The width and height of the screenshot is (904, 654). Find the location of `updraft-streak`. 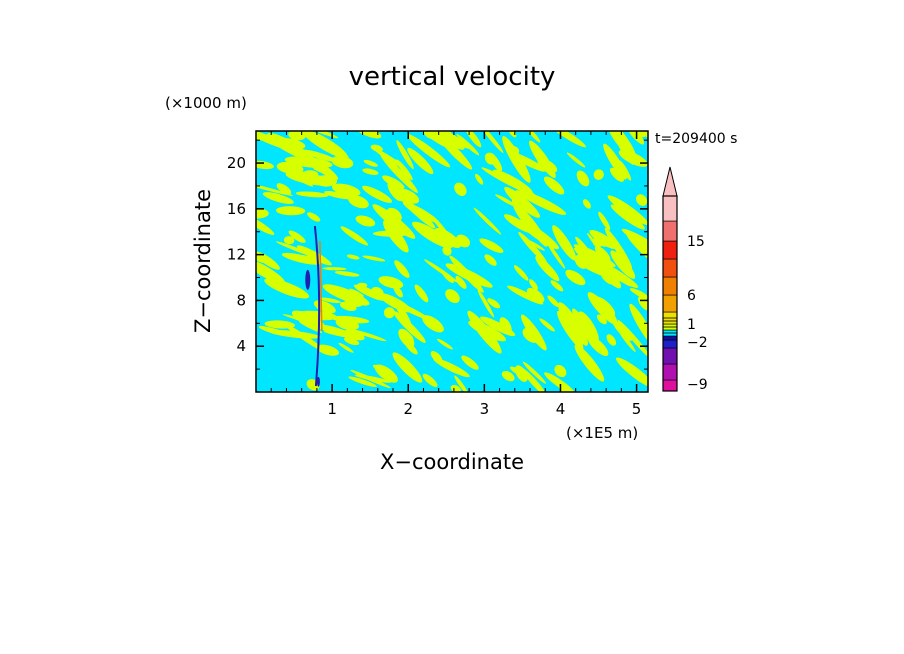

updraft-streak is located at coordinates (321, 286).